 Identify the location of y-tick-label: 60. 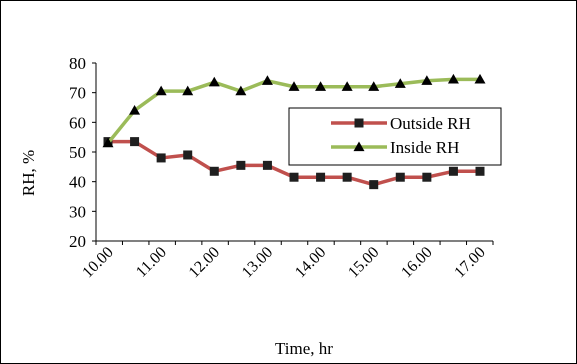
(77, 122).